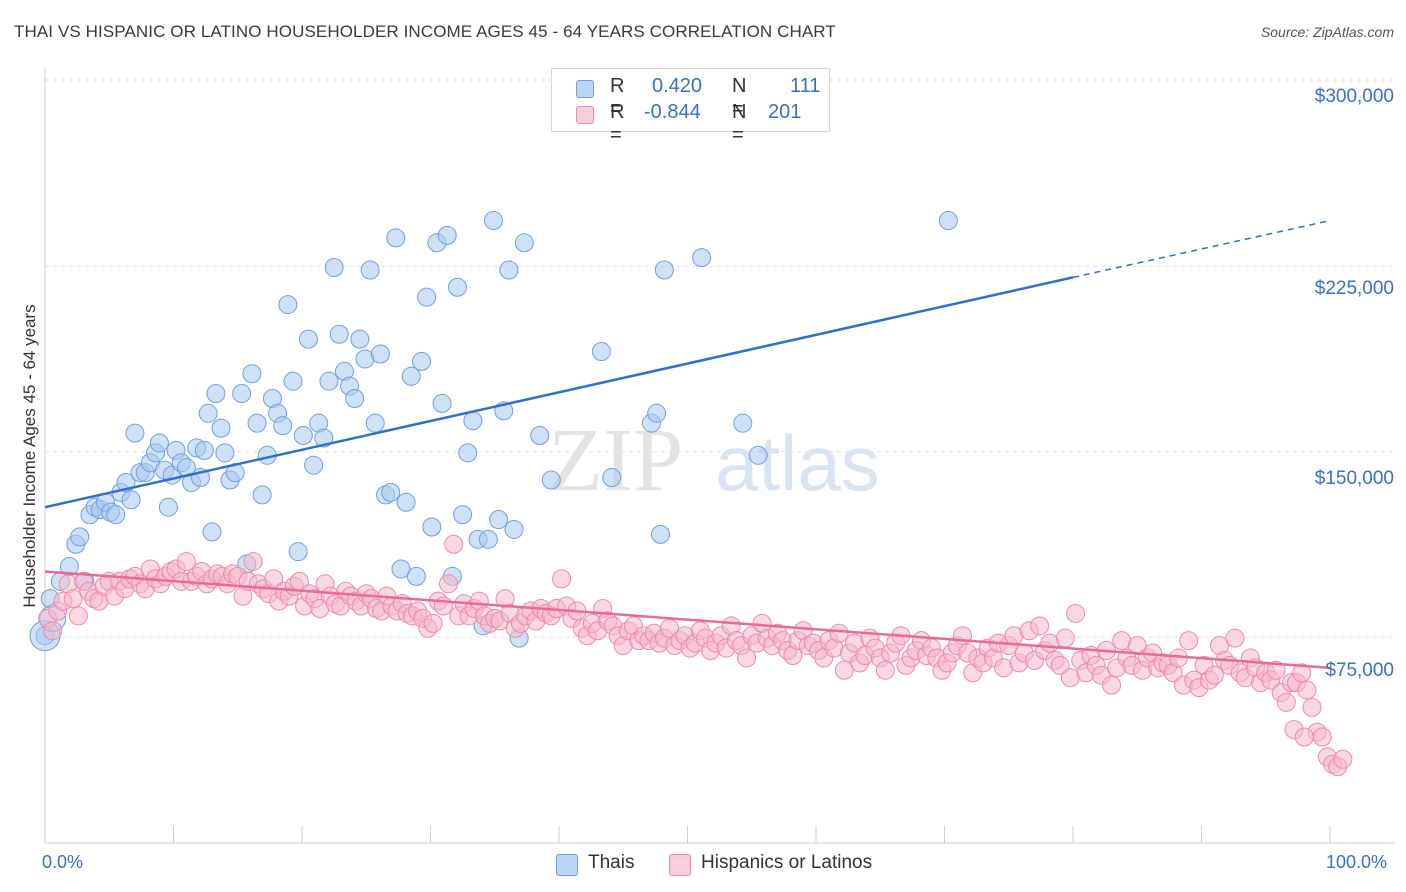 Image resolution: width=1406 pixels, height=892 pixels. Describe the element at coordinates (63, 862) in the screenshot. I see `x-tick-0: 0.0%` at that location.